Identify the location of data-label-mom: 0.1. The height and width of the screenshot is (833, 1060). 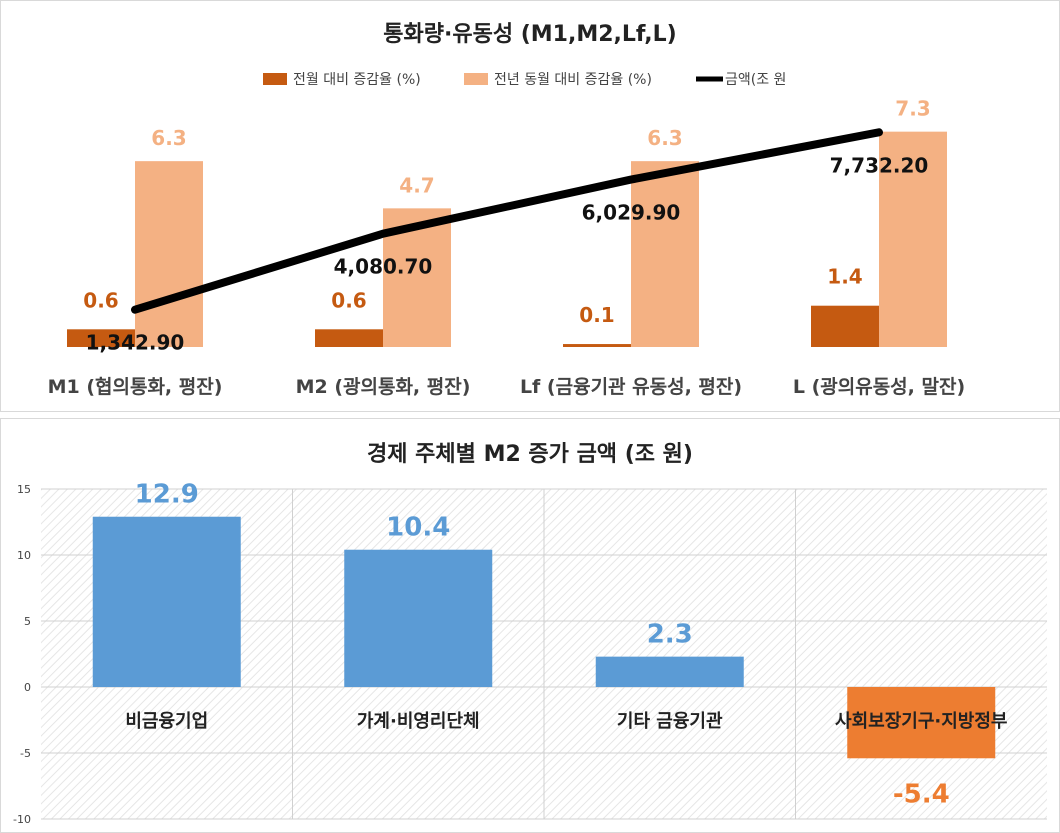
(596, 315).